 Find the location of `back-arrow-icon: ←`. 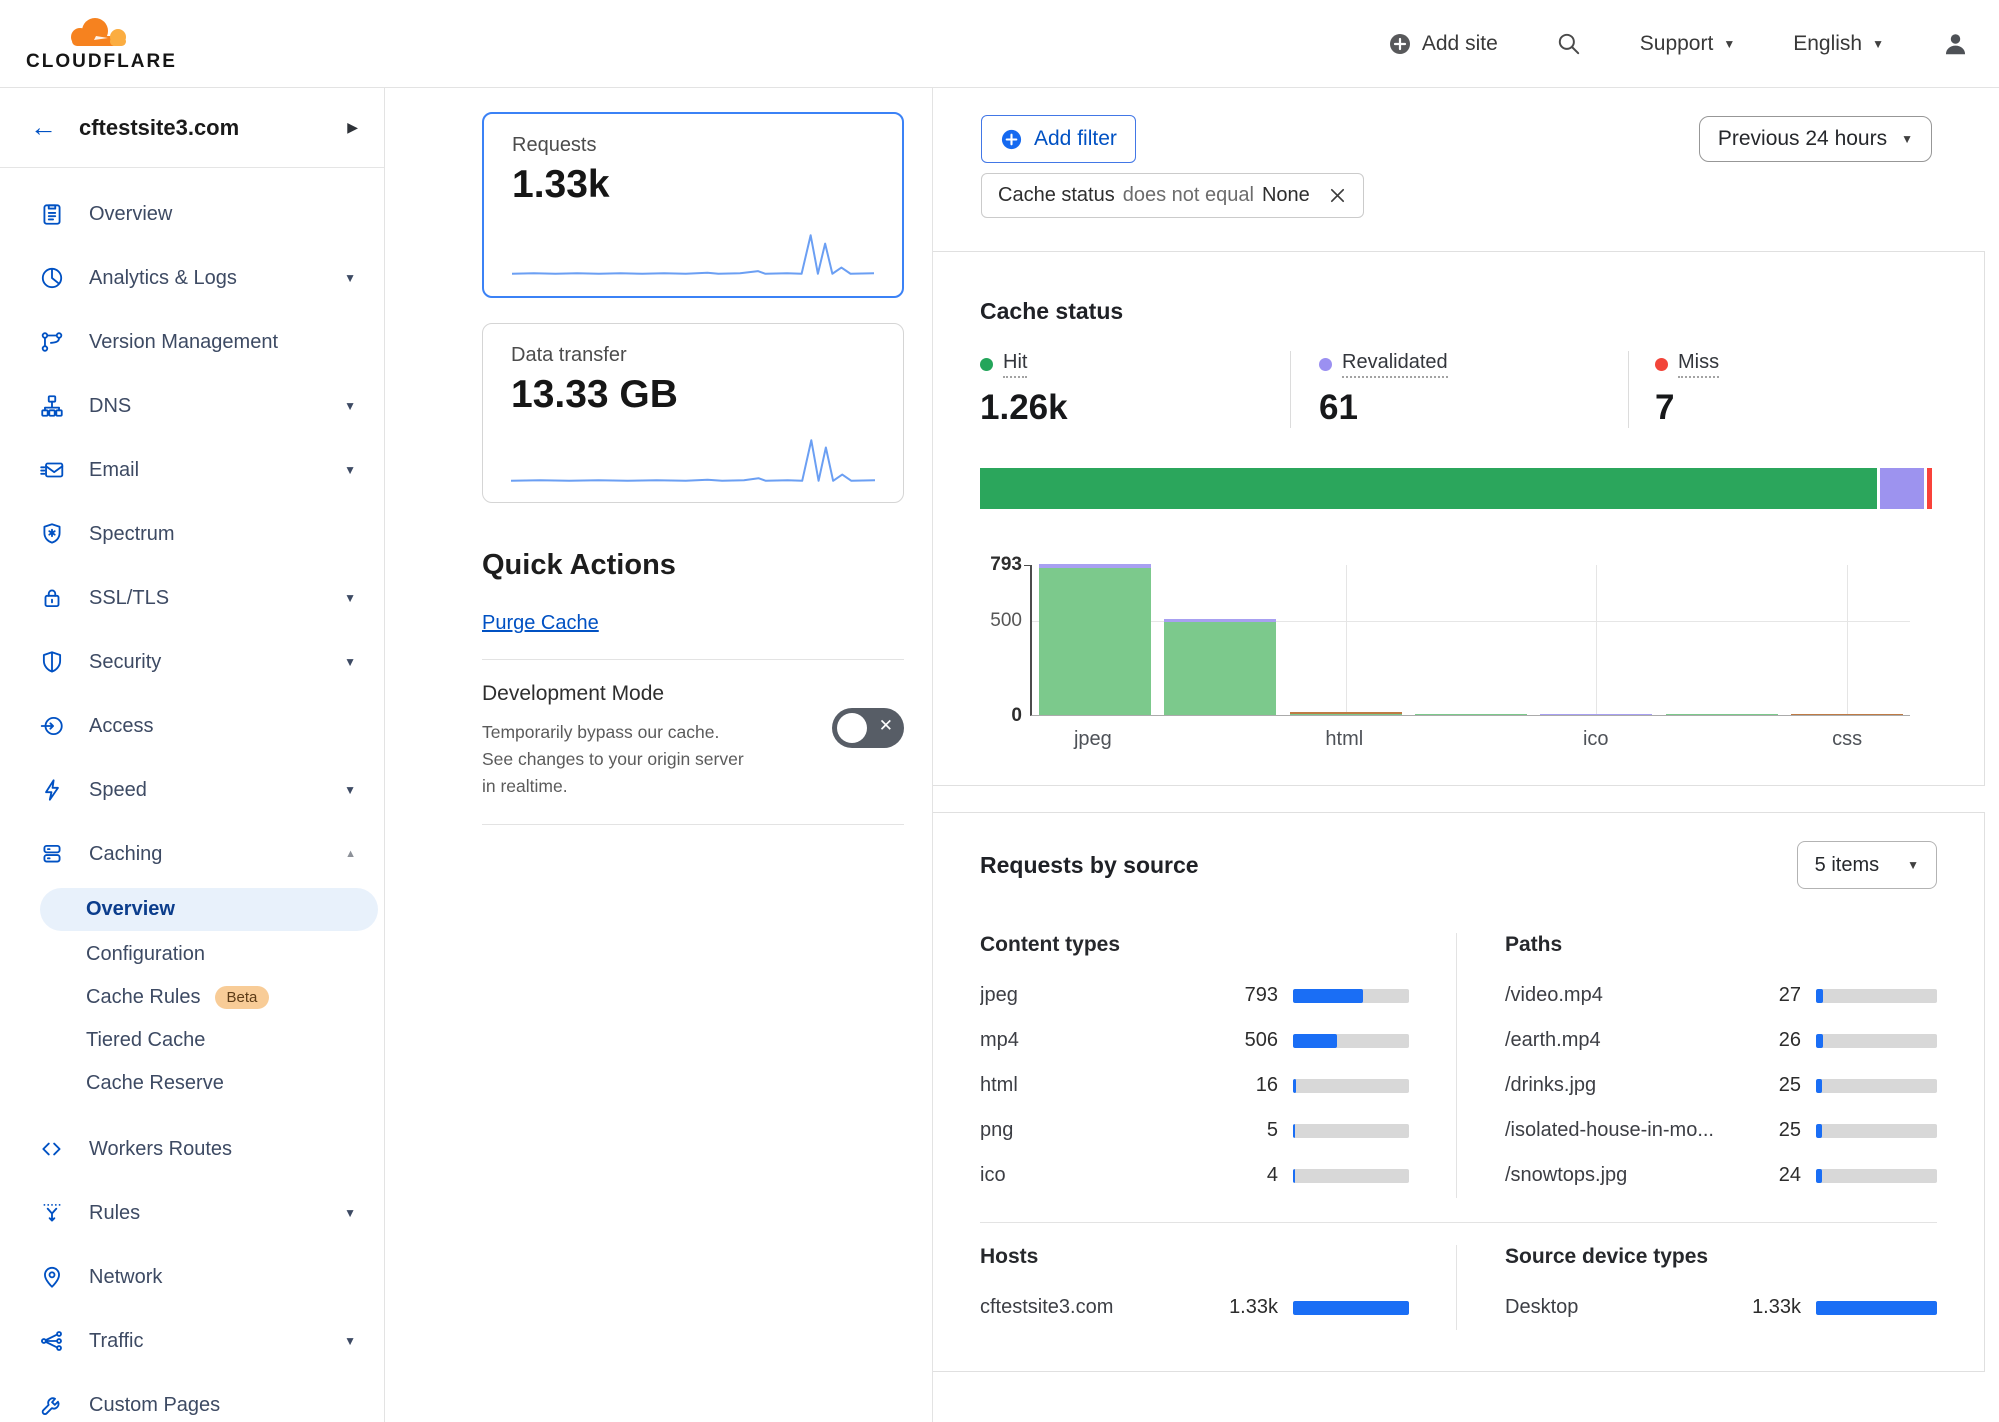

back-arrow-icon: ← is located at coordinates (43, 127).